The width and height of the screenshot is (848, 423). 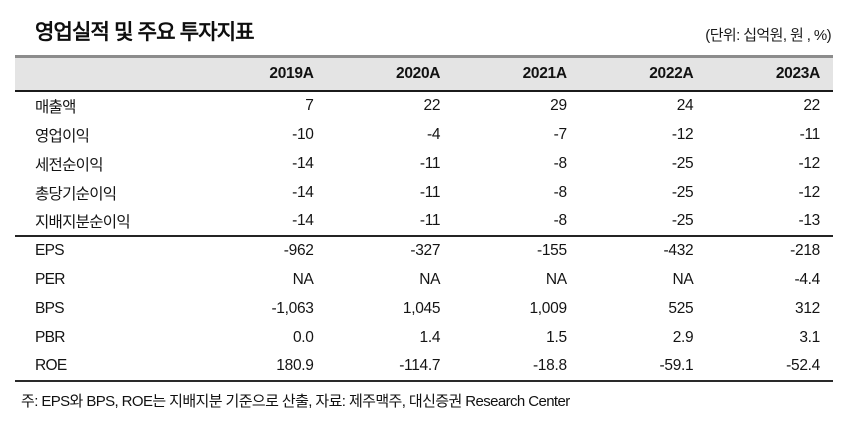 What do you see at coordinates (685, 105) in the screenshot?
I see `value-cell: 24` at bounding box center [685, 105].